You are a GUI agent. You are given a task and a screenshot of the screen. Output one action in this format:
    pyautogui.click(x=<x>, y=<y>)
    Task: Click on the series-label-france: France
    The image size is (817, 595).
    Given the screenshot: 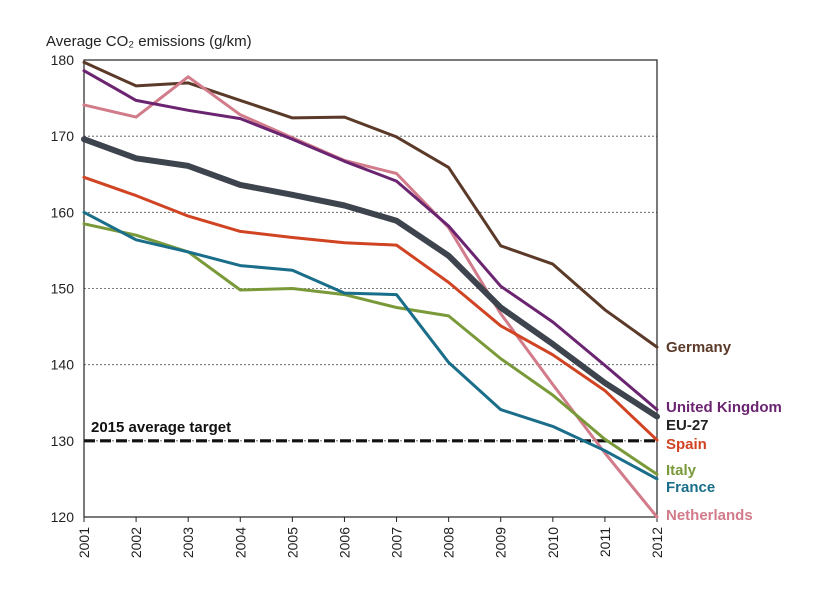 What is the action you would take?
    pyautogui.click(x=690, y=487)
    